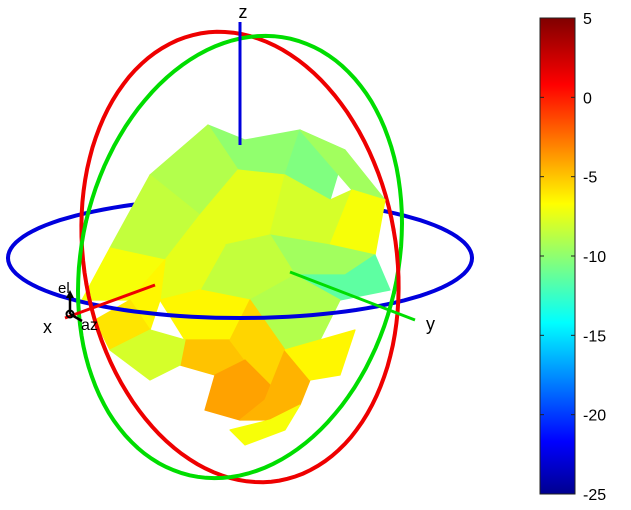 The width and height of the screenshot is (631, 510). Describe the element at coordinates (594, 416) in the screenshot. I see `colorbar-tick-label: -20` at that location.